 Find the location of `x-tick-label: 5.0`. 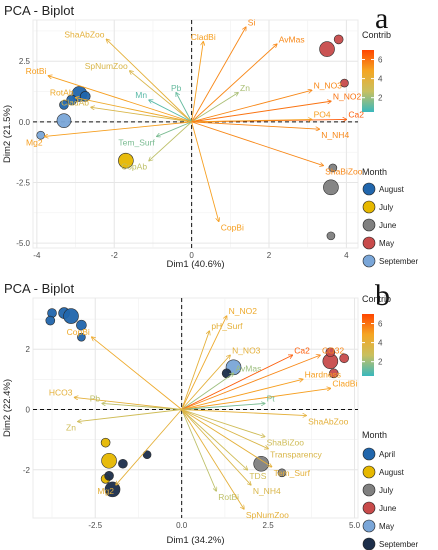

x-tick-label: 5.0 is located at coordinates (355, 525).